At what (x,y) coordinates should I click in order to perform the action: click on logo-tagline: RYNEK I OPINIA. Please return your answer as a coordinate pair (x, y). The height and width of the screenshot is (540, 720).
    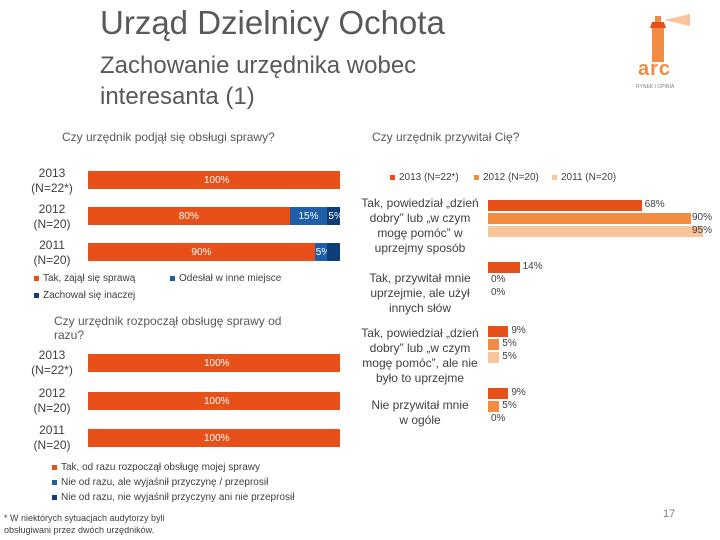
    Looking at the image, I should click on (655, 87).